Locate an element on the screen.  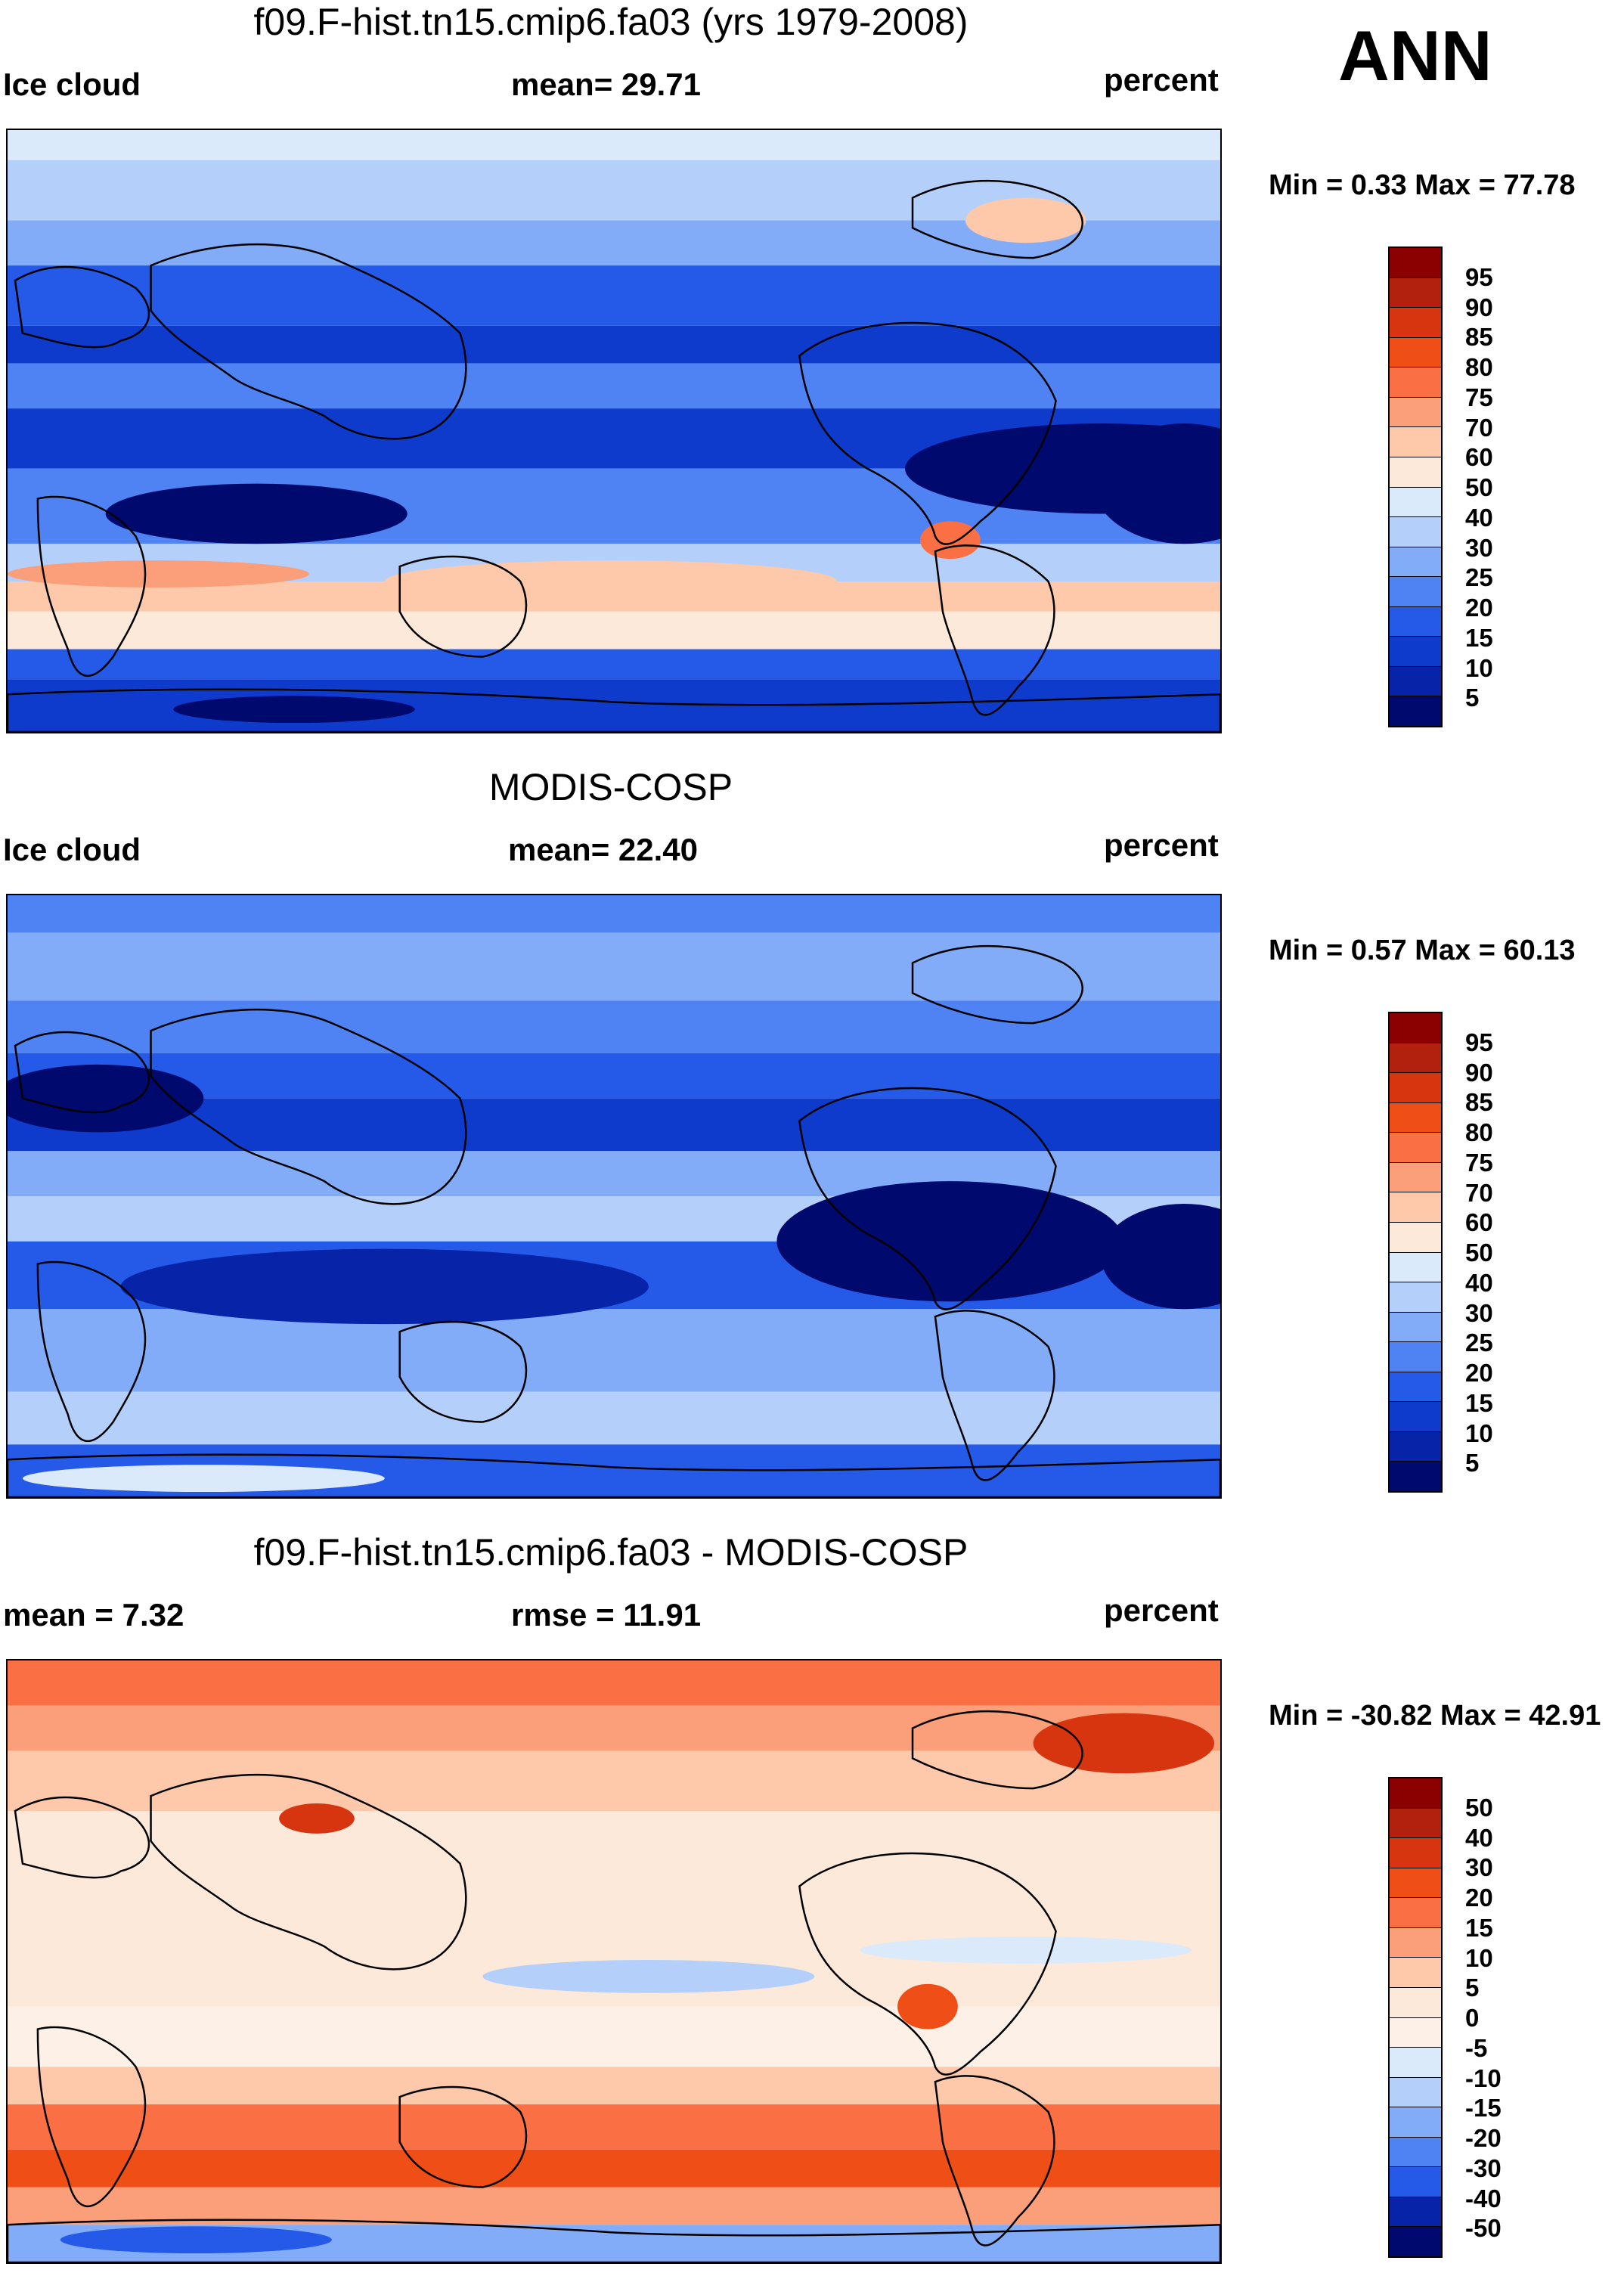
colorbar-tick-label: -40 is located at coordinates (1483, 2198).